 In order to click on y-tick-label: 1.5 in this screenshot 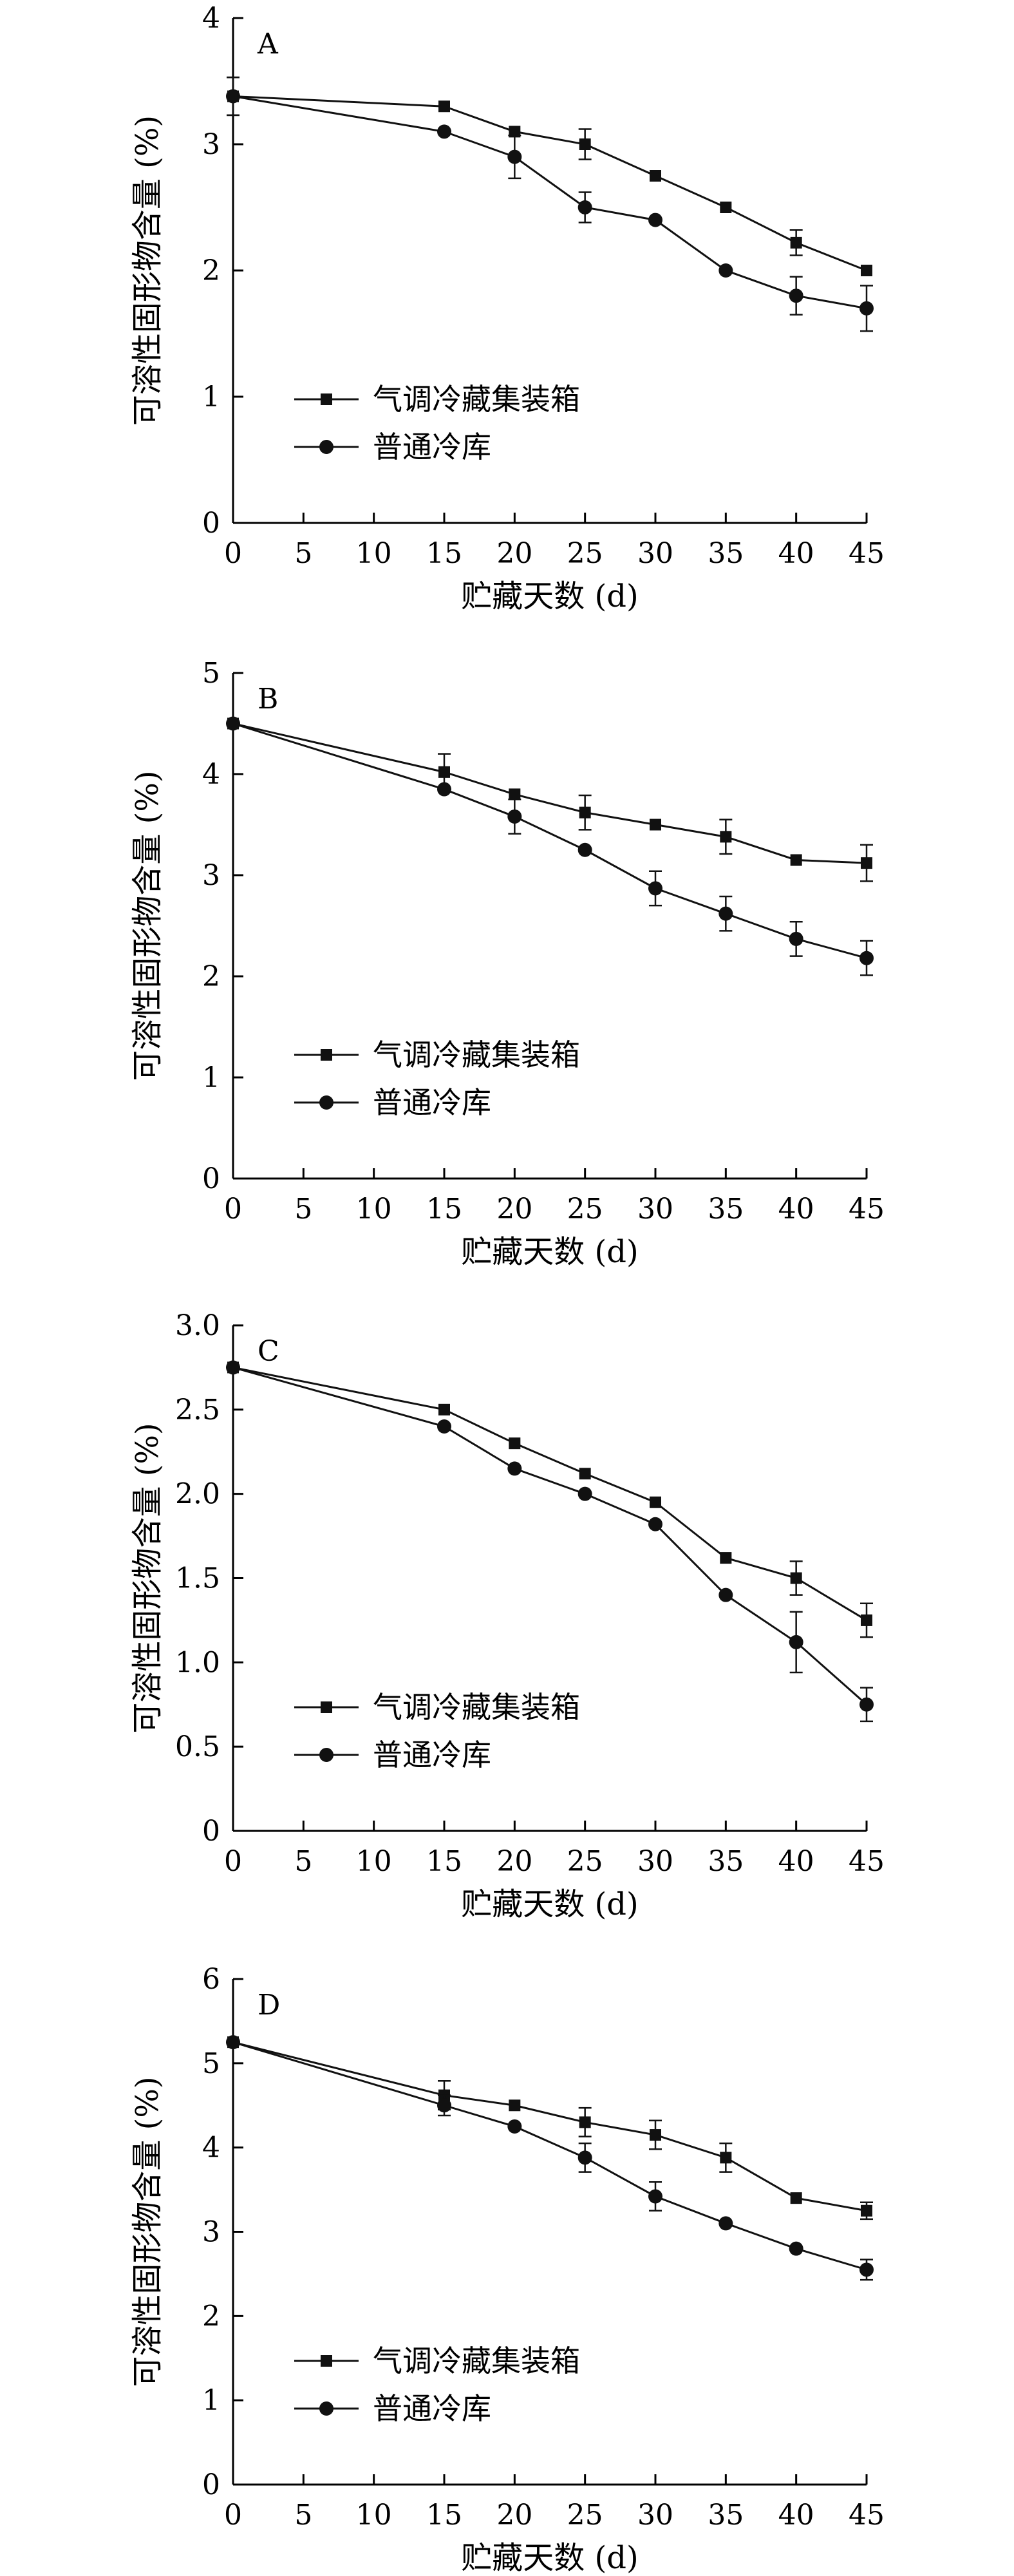, I will do `click(197, 1578)`.